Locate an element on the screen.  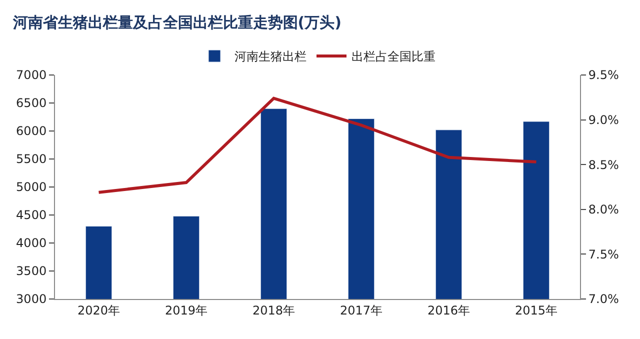
y-tick-label: 6500 is located at coordinates (31, 103).